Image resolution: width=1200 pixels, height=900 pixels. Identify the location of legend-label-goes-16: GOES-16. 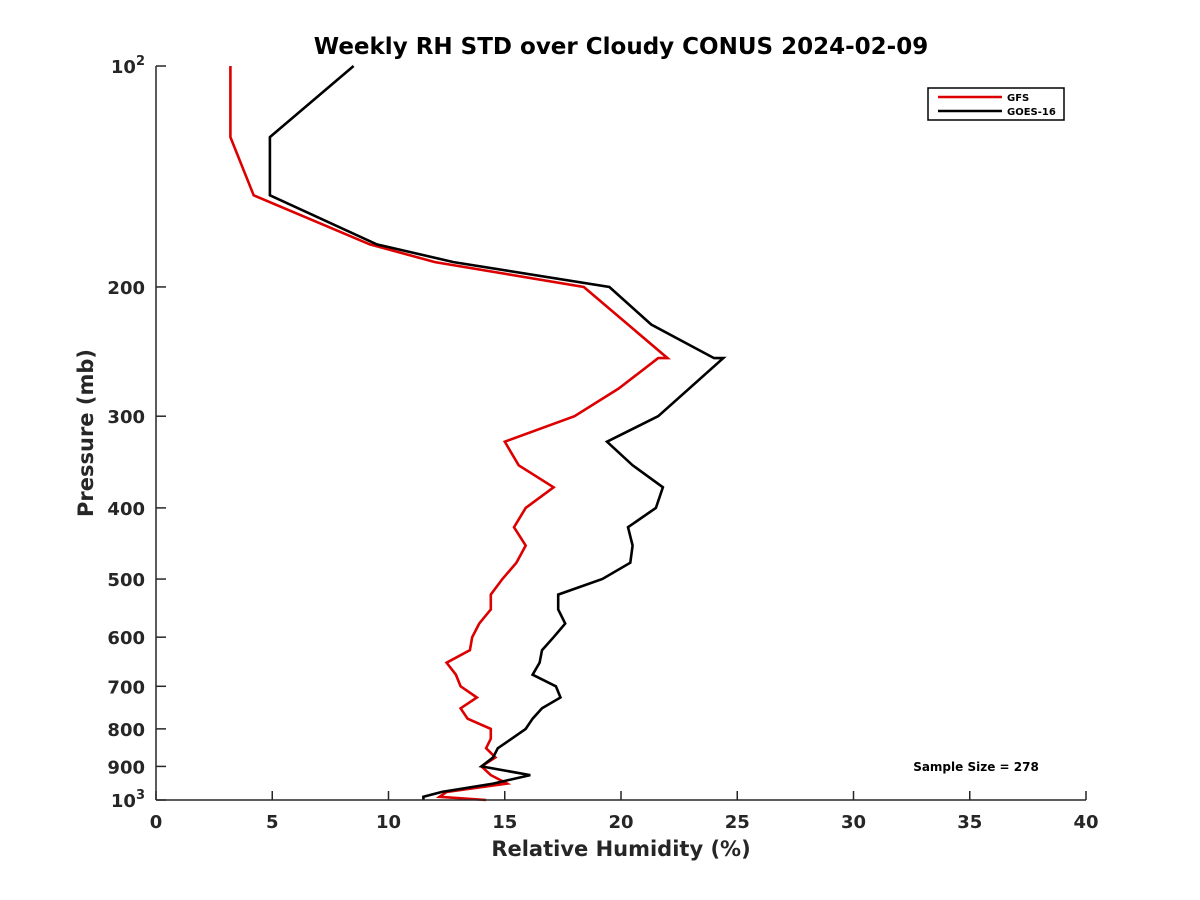
(1031, 112).